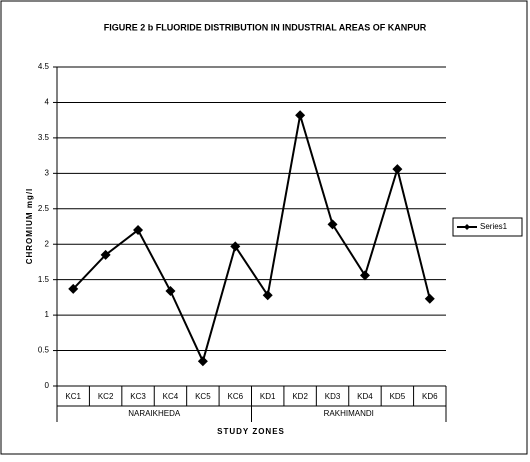 This screenshot has width=530, height=462. What do you see at coordinates (171, 396) in the screenshot?
I see `x-tick-label: KC4` at bounding box center [171, 396].